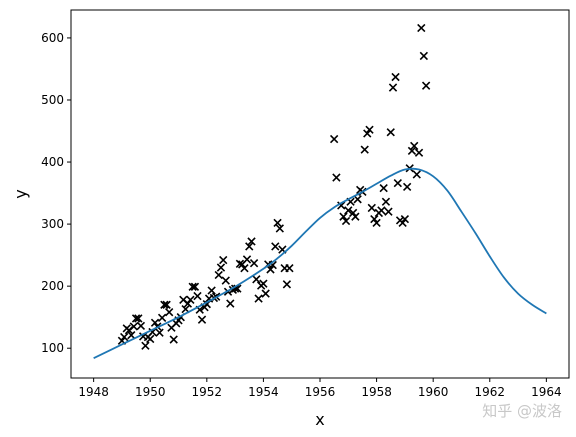 The image size is (576, 437). Describe the element at coordinates (433, 392) in the screenshot. I see `x-tick-label: 1960` at that location.